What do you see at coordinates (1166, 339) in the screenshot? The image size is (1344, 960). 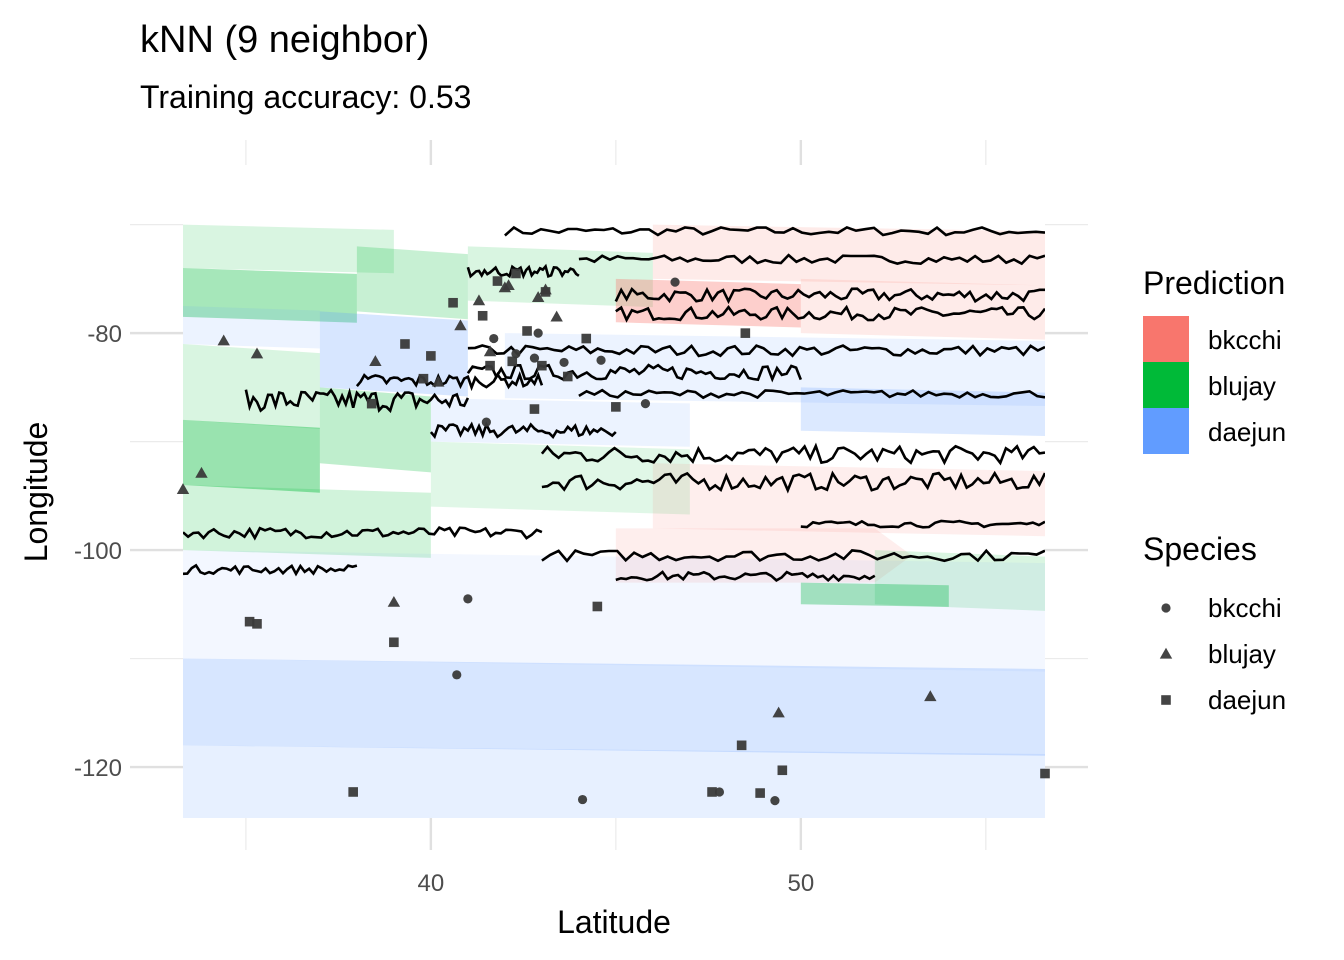 I see `prediction-key-bkcchi` at bounding box center [1166, 339].